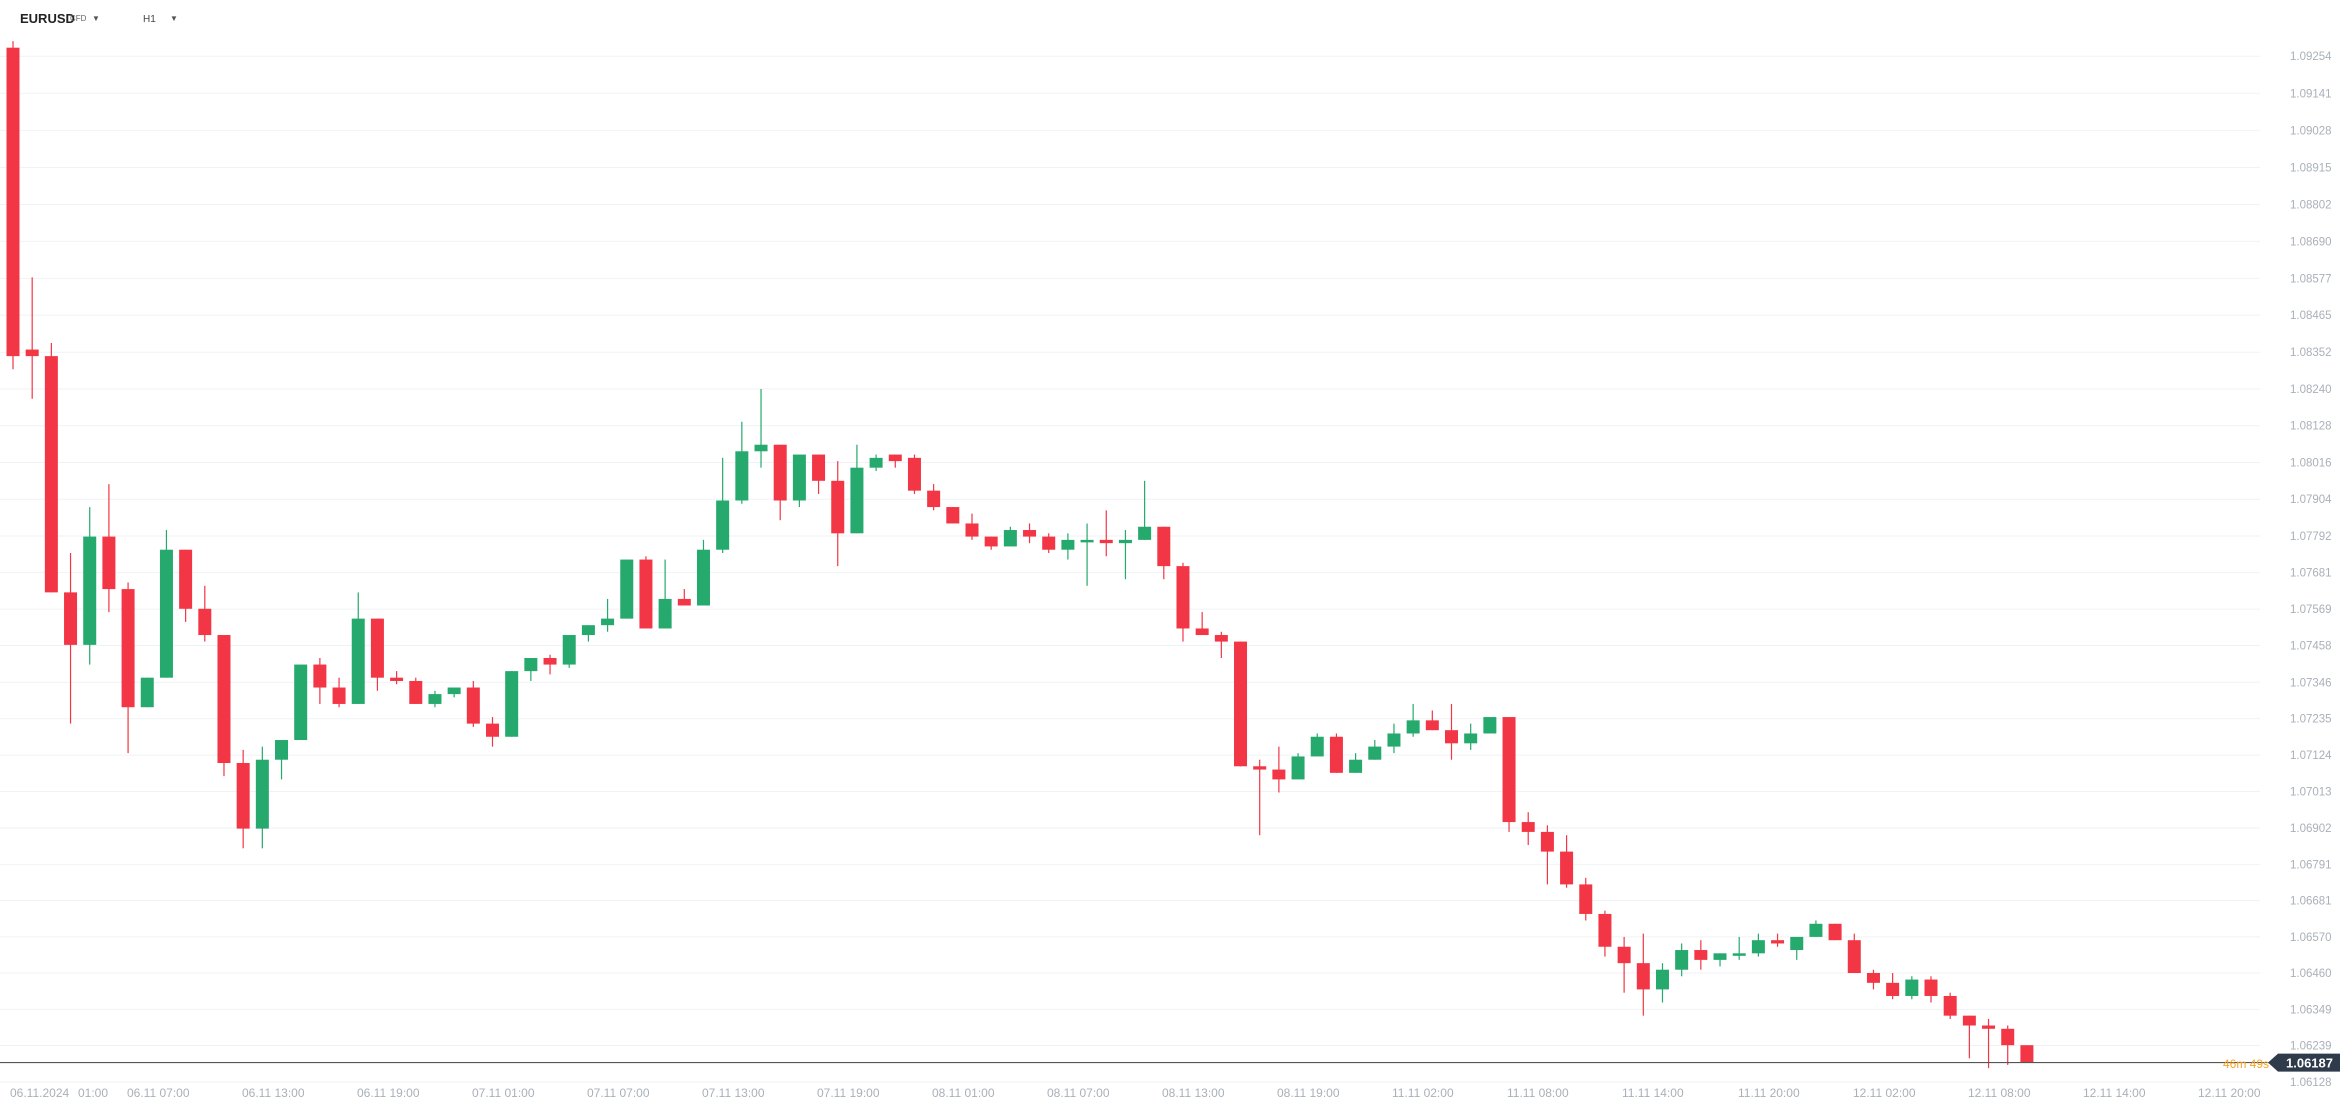 The image size is (2348, 1108). What do you see at coordinates (2311, 57) in the screenshot?
I see `y-tick-label: 1.09254` at bounding box center [2311, 57].